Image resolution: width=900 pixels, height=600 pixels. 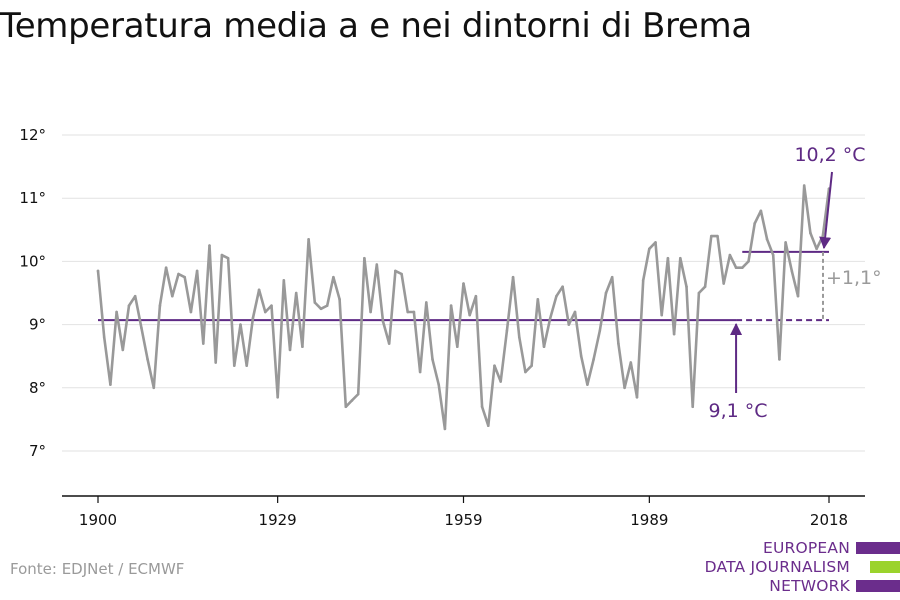 I want to click on data-point-1935, so click(x=315, y=302).